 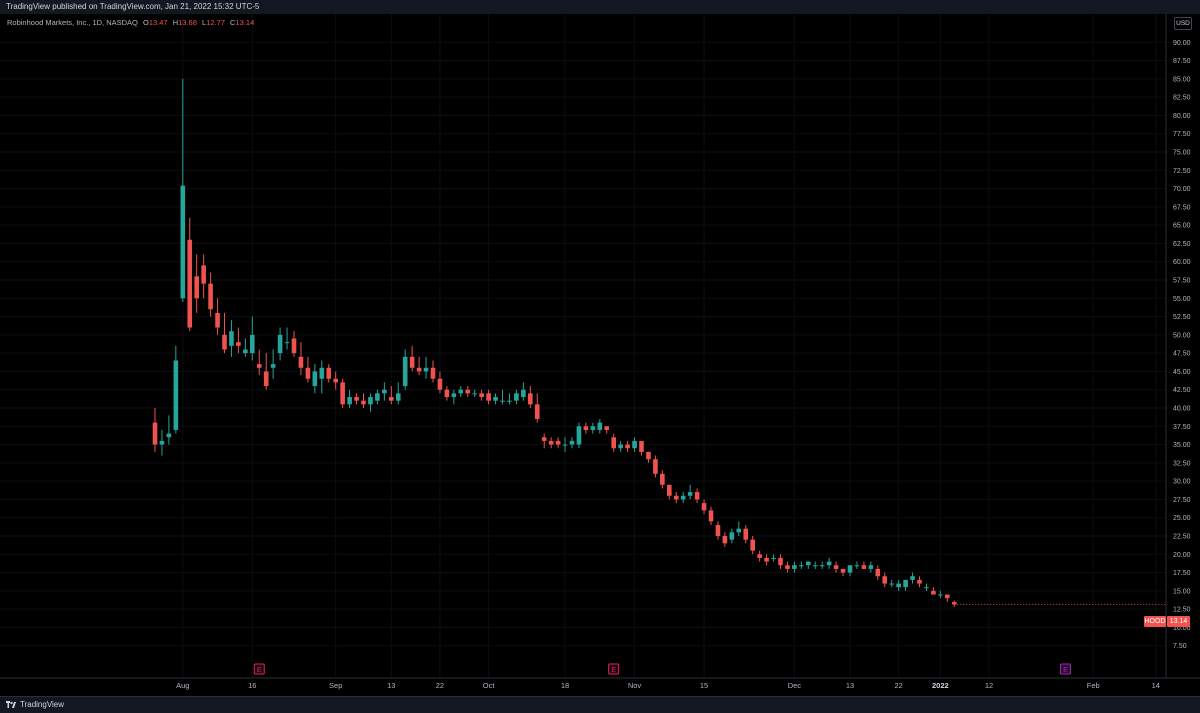 I want to click on price-tick-label: 47.50, so click(x=1182, y=354).